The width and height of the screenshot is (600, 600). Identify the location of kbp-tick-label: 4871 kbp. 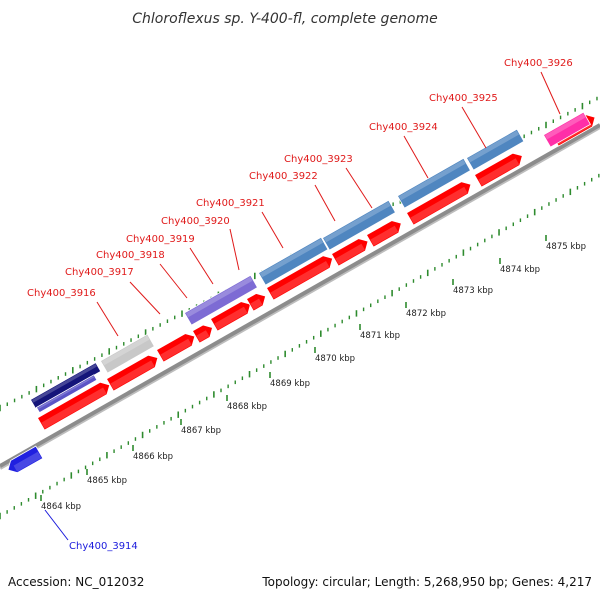
(380, 336).